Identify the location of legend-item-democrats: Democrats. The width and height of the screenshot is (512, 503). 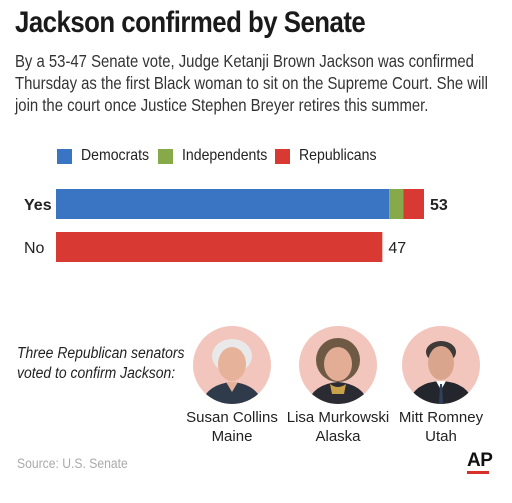
(107, 156).